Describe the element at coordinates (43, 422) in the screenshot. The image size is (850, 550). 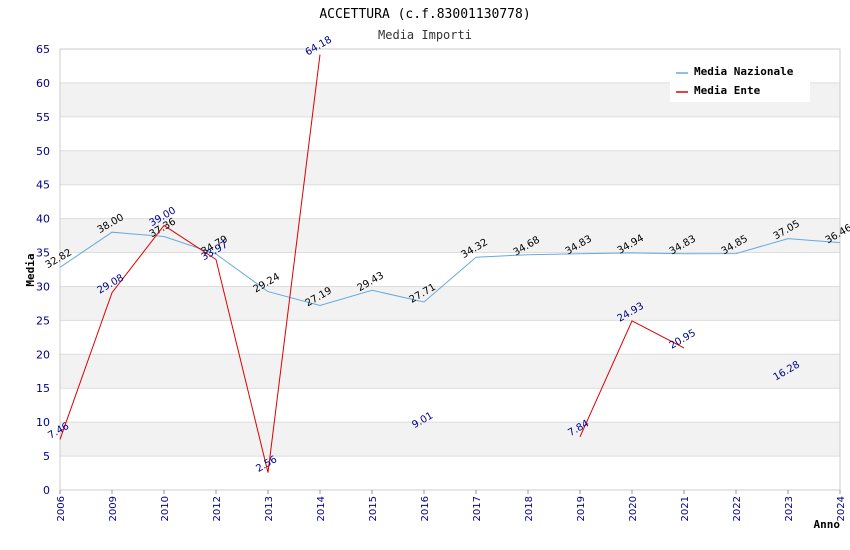
I see `y-tick-label: 10` at that location.